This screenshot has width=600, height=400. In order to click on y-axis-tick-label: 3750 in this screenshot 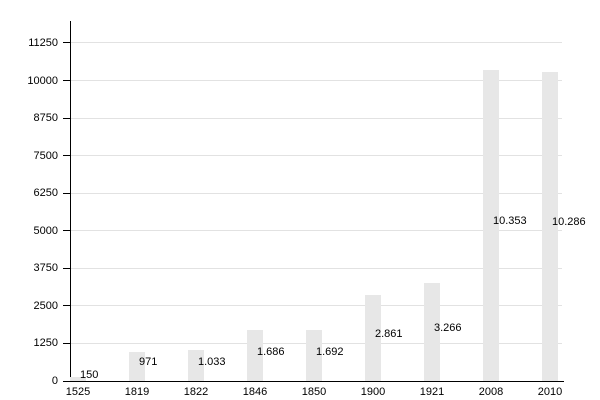, I will do `click(45, 268)`.